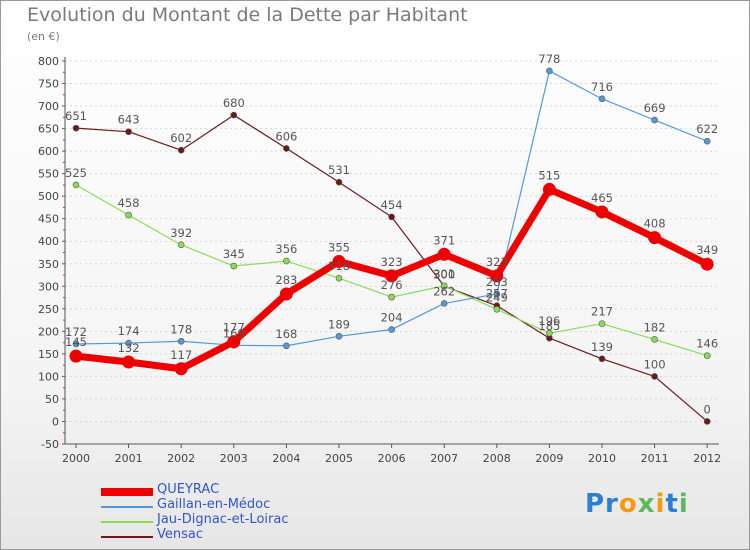  What do you see at coordinates (48, 354) in the screenshot?
I see `y-tick-label: 150` at bounding box center [48, 354].